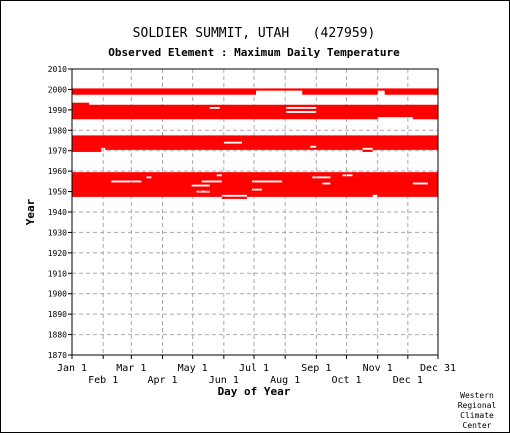  I want to click on data-bar-1990, so click(255, 110).